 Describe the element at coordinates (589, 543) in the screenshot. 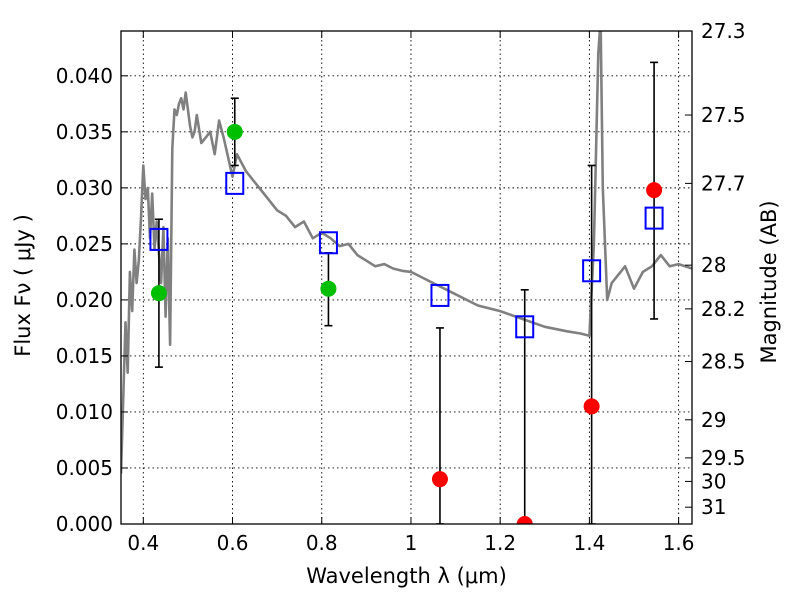

I see `x-tick-label: 1.4` at that location.